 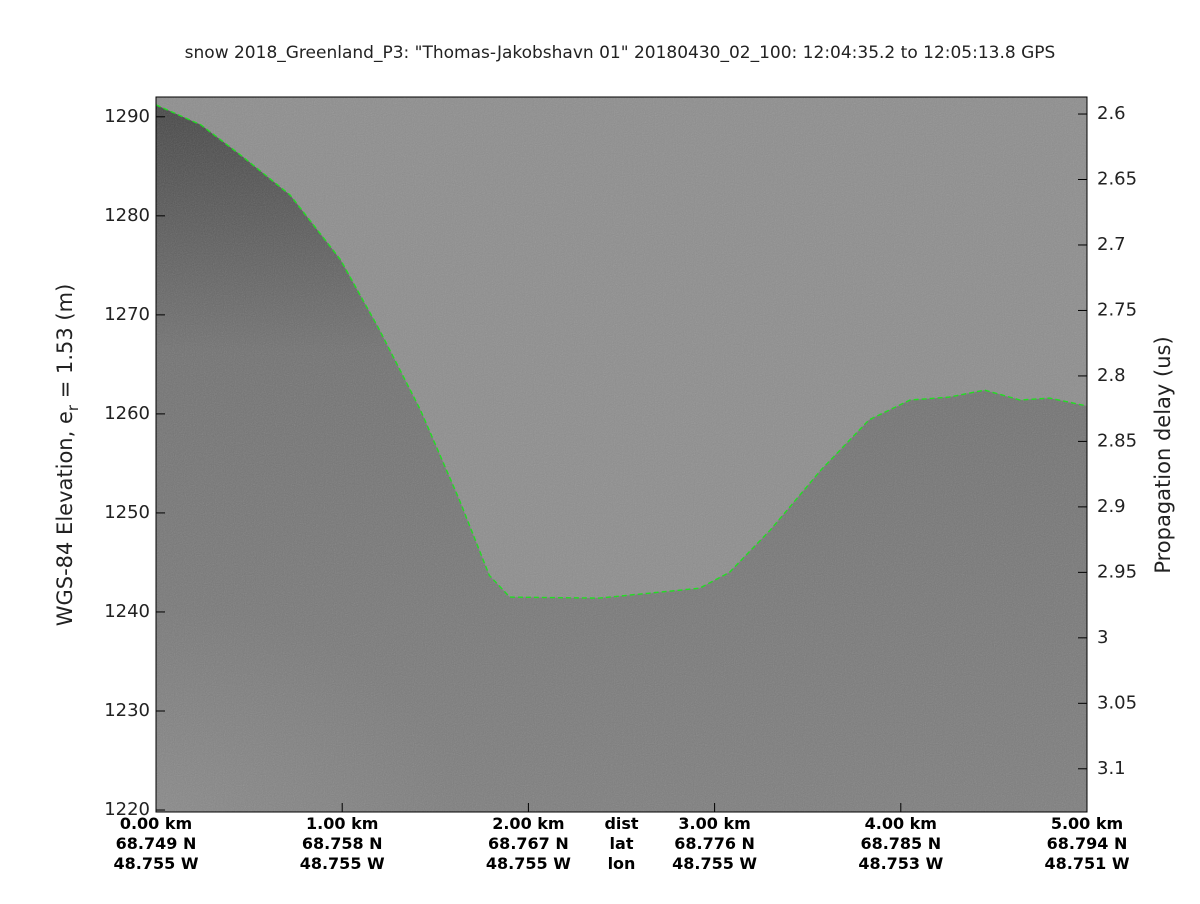 I want to click on x-tick-label: 3.00 km, so click(x=714, y=823).